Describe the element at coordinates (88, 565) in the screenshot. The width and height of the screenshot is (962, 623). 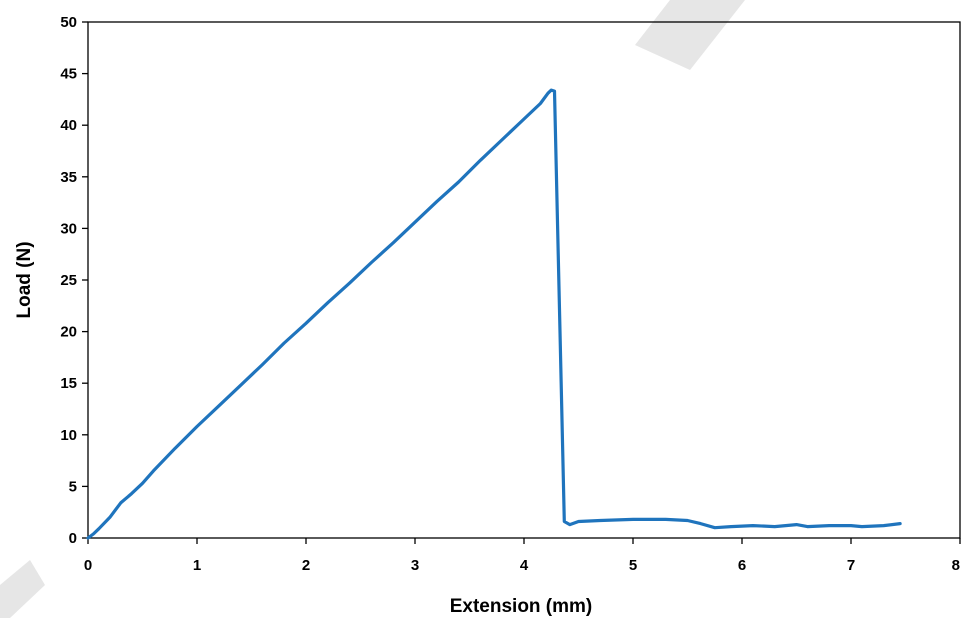
I see `x-tick-label: 0` at that location.